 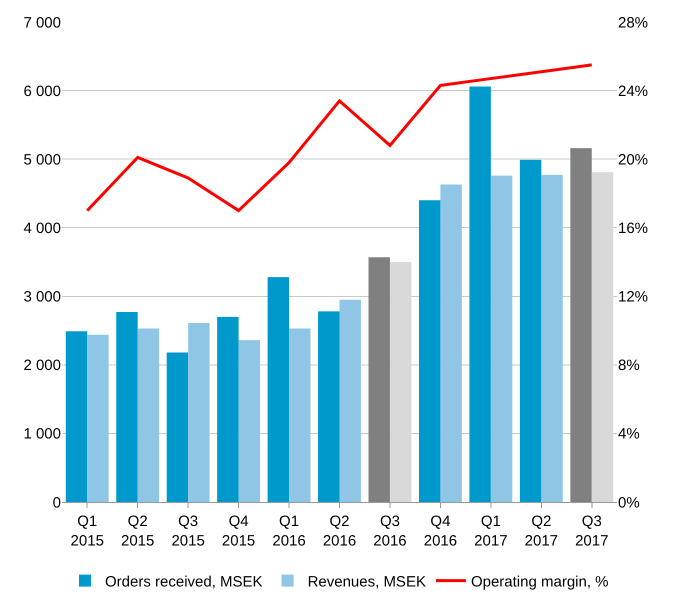 I want to click on y2-tick-label: 8%, so click(x=629, y=365).